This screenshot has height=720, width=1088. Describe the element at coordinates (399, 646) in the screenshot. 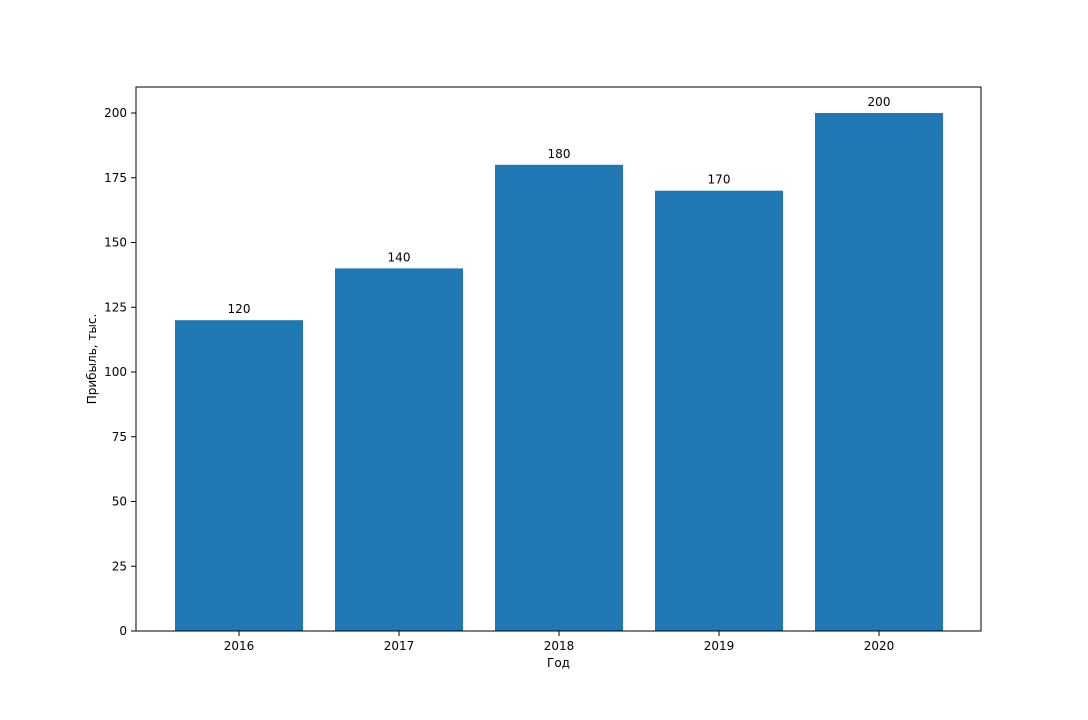

I see `x-tick-label-2017: 2017` at that location.